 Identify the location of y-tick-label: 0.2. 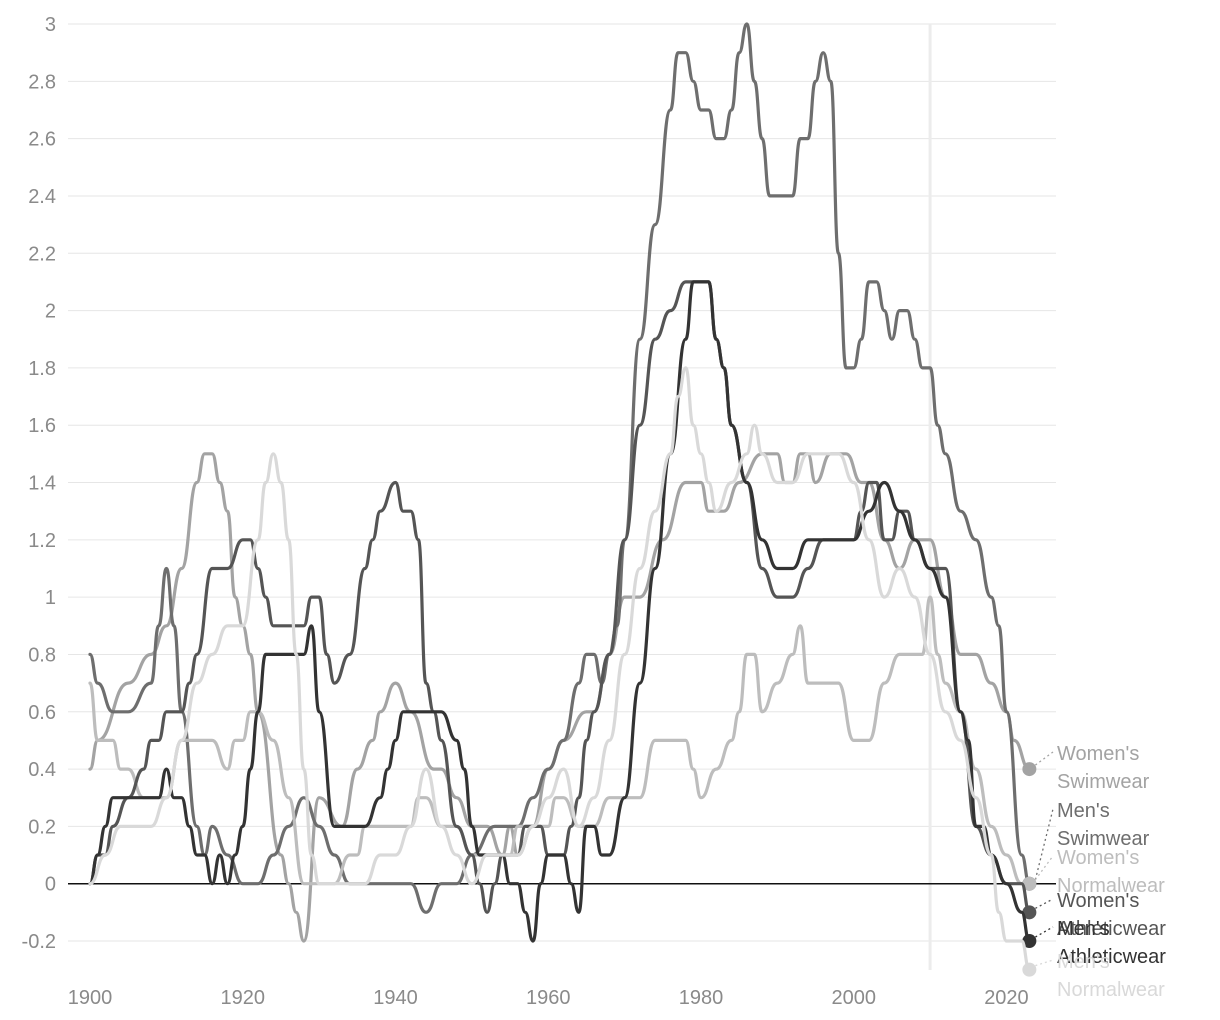
(42, 827).